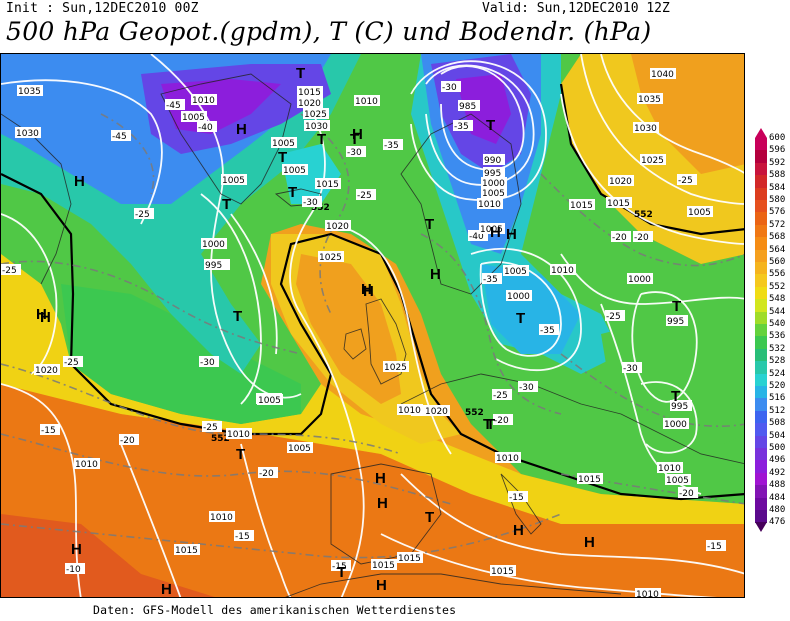 This screenshot has width=790, height=621. I want to click on legend-level-label: 564, so click(777, 249).